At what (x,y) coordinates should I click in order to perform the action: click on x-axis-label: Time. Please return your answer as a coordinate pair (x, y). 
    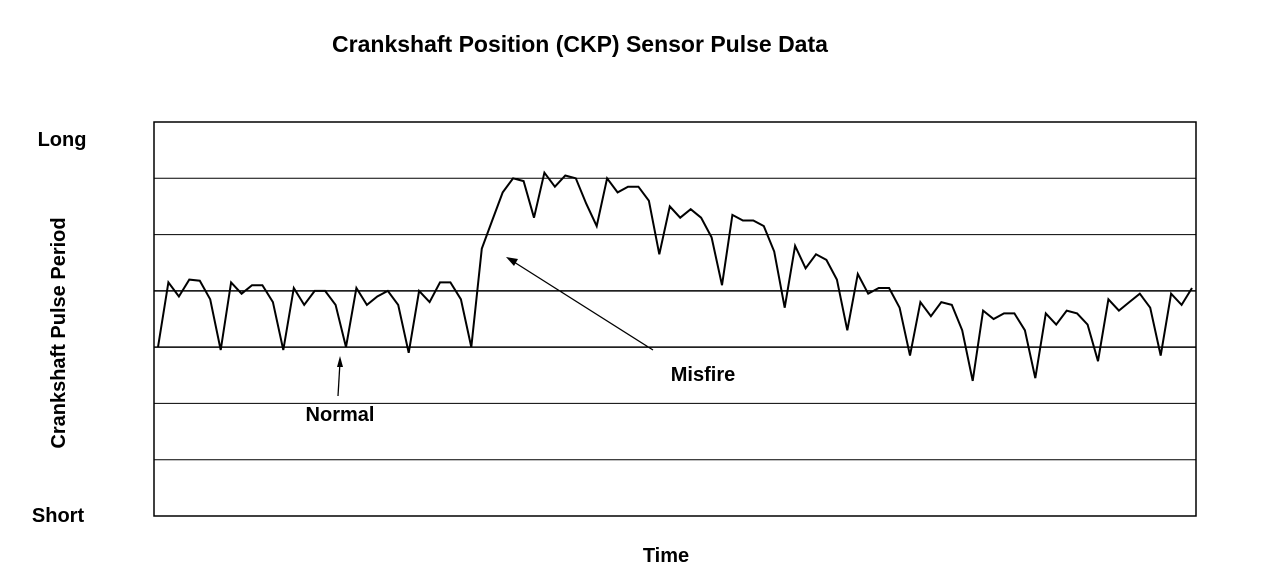
    Looking at the image, I should click on (666, 556).